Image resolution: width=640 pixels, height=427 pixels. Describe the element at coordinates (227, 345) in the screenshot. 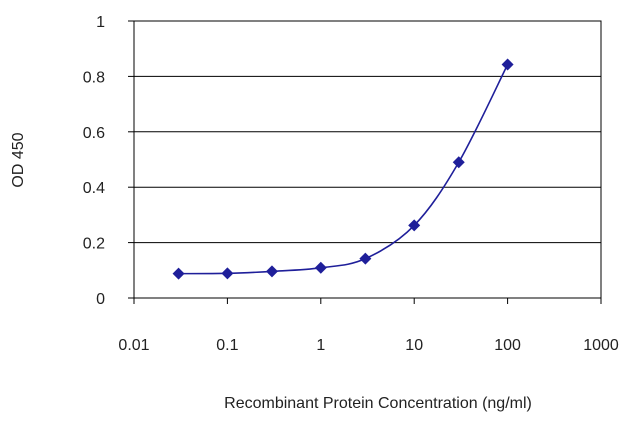

I see `x-tick-label: 0.1` at that location.